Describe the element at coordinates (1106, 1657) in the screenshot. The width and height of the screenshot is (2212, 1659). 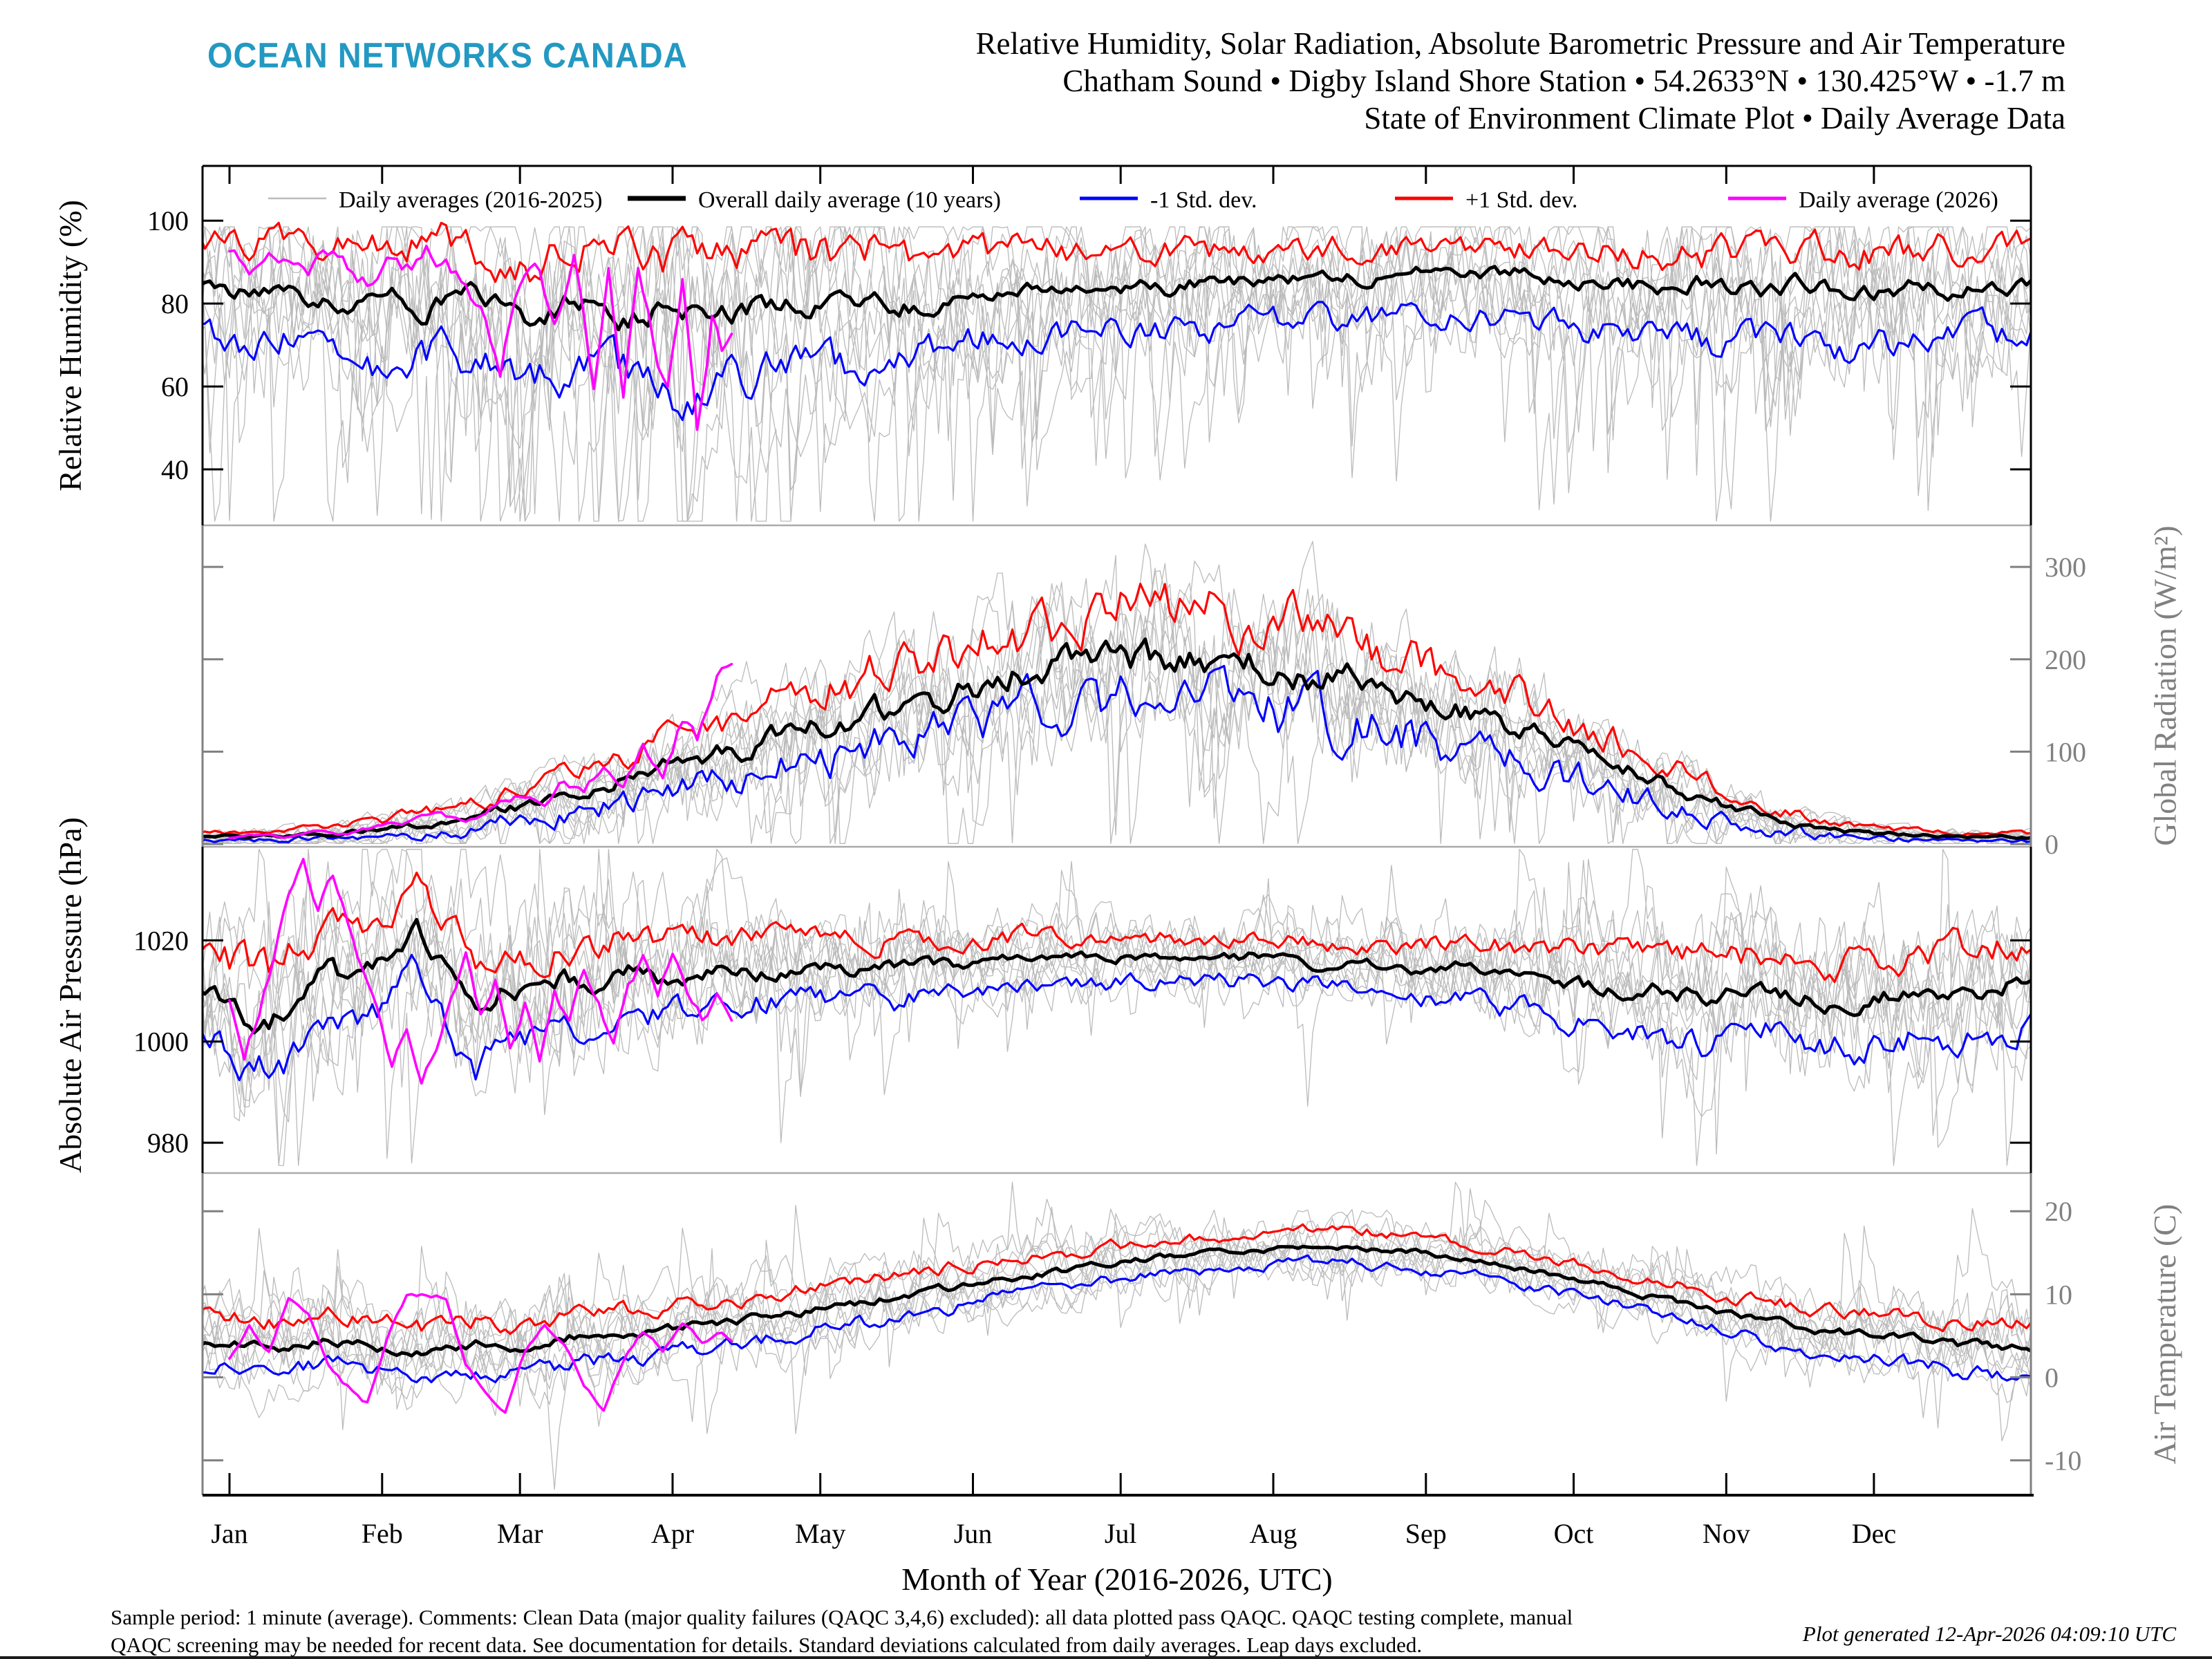
I see `bottom-edge-line` at that location.